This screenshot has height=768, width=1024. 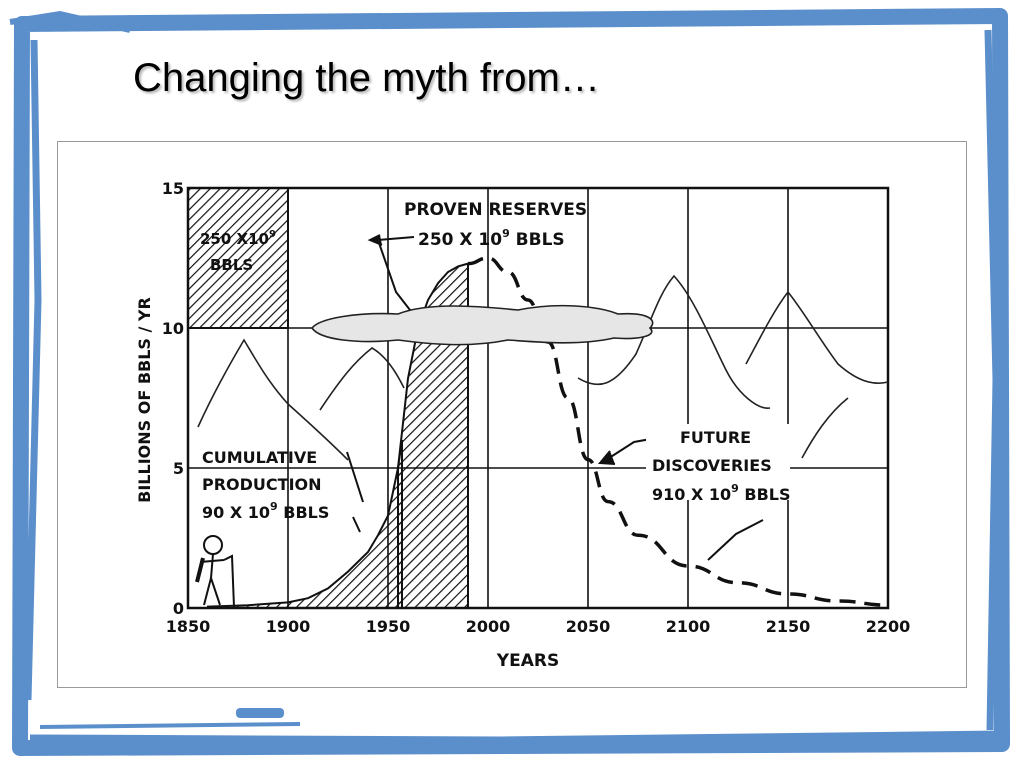 What do you see at coordinates (170, 725) in the screenshot?
I see `frame-stroke-bottom-inner` at bounding box center [170, 725].